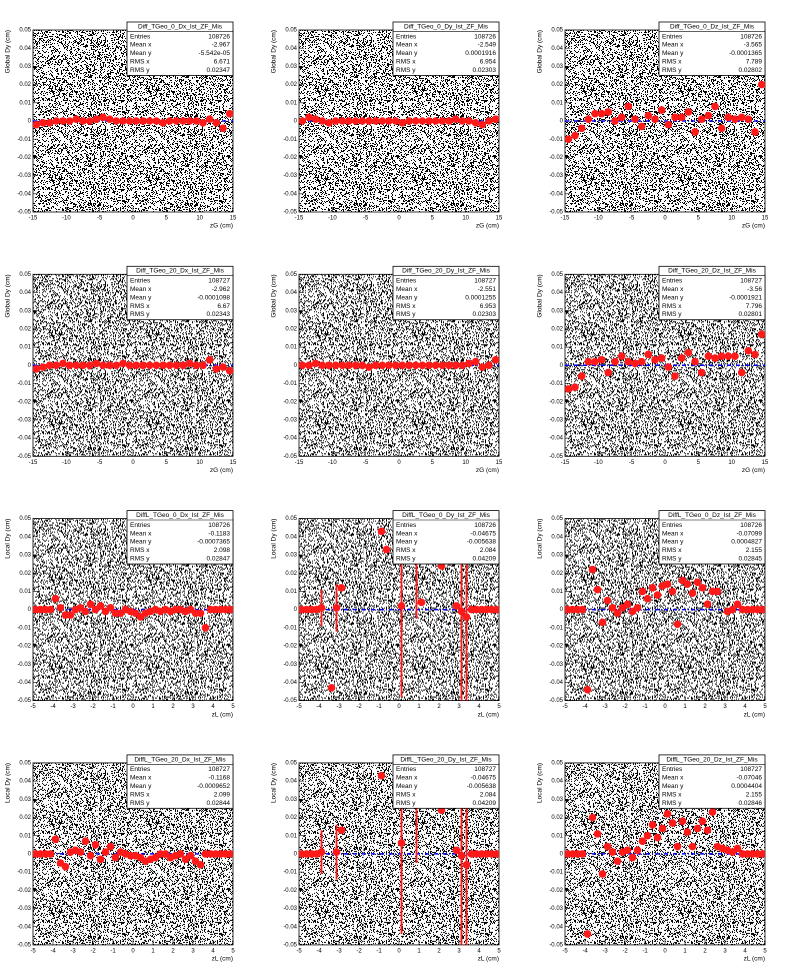  I want to click on x-tick-label: -4, so click(319, 951).